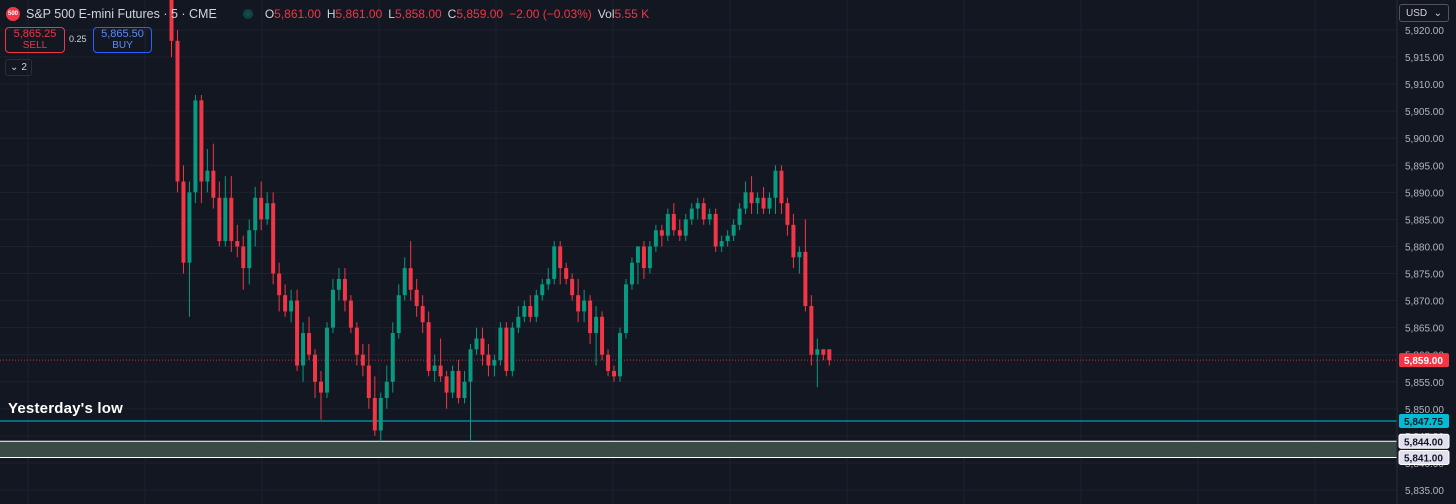 This screenshot has width=1456, height=504. Describe the element at coordinates (1417, 13) in the screenshot. I see `currency-label: USD` at that location.